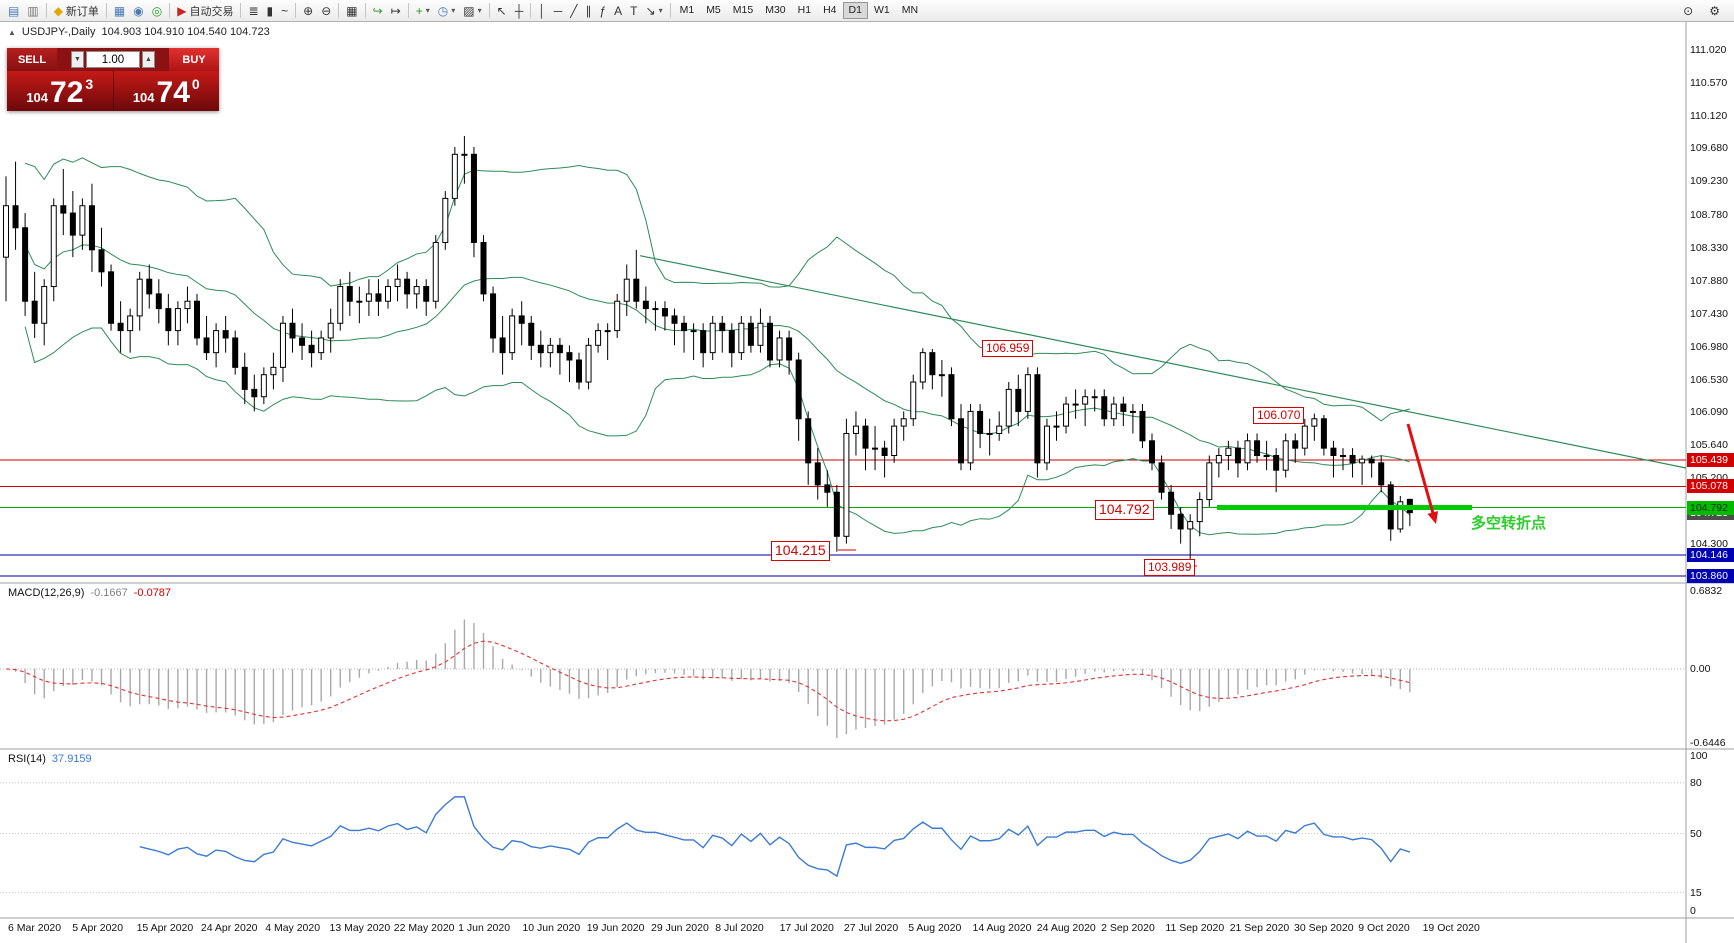  What do you see at coordinates (687, 10) in the screenshot?
I see `timeframe-m1-button: M1` at bounding box center [687, 10].